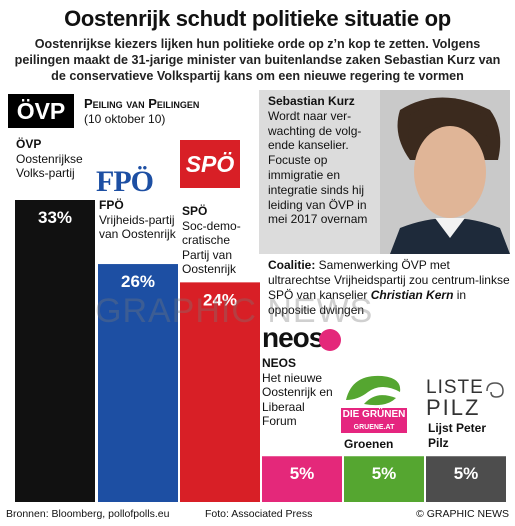  I want to click on pilz-logo-top: LISTE, so click(455, 387).